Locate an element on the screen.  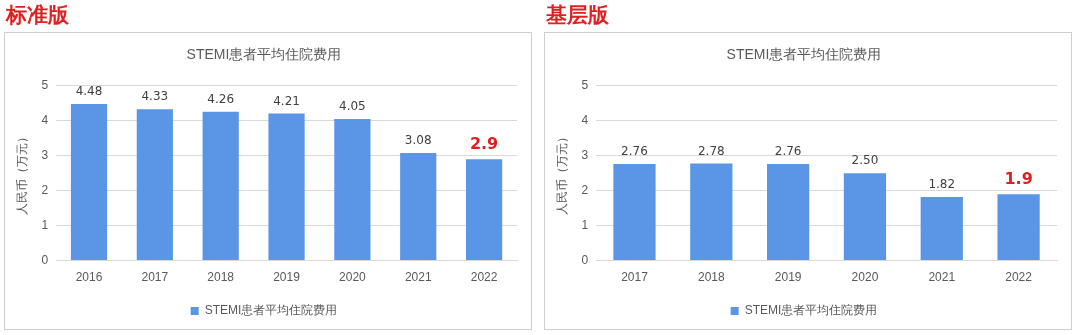
data-label: 4.26 is located at coordinates (221, 98).